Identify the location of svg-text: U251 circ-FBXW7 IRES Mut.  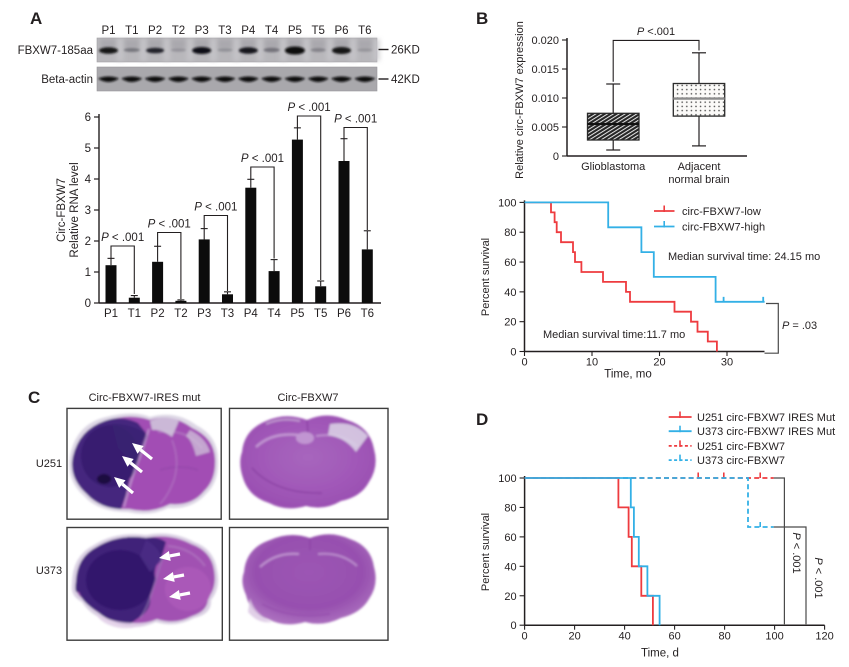
(766, 418).